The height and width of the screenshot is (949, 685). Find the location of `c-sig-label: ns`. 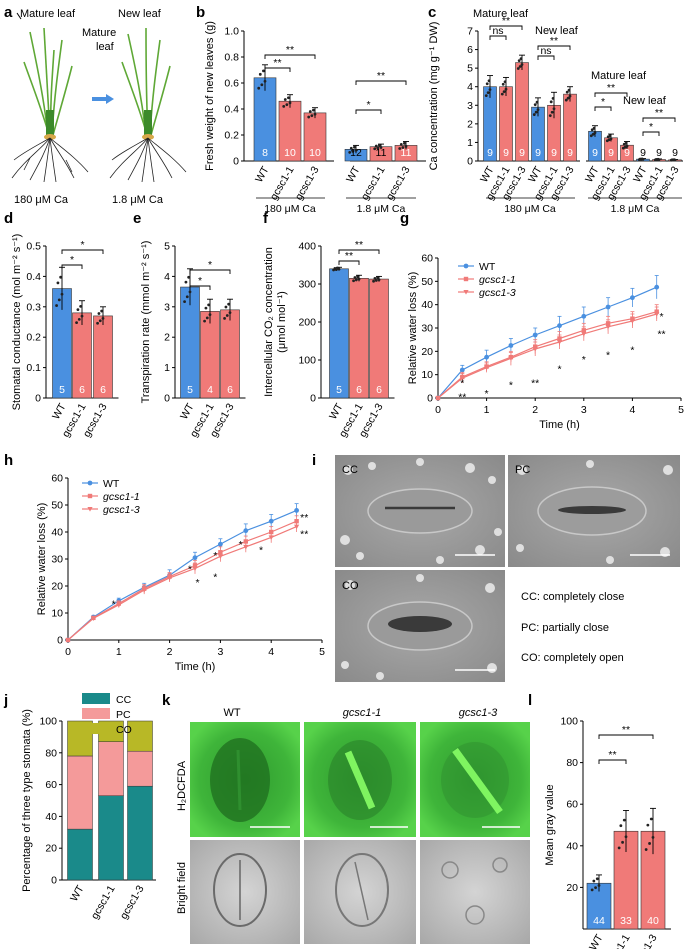

c-sig-label: ns is located at coordinates (497, 31).